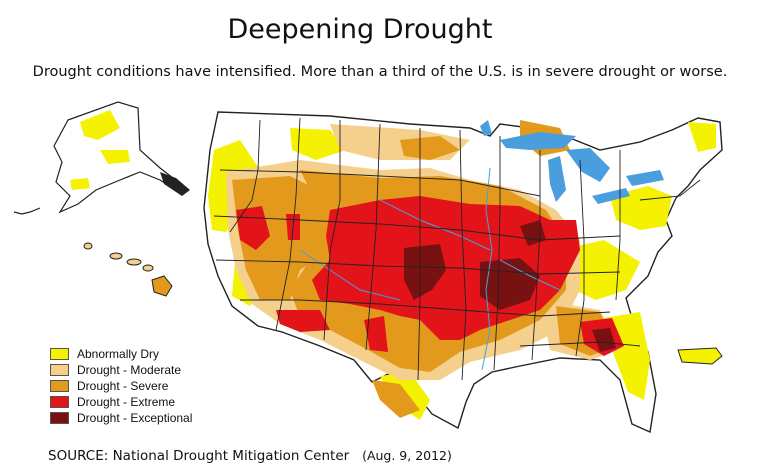 The image size is (760, 476). I want to click on legend-label: Drought - Moderate, so click(129, 369).